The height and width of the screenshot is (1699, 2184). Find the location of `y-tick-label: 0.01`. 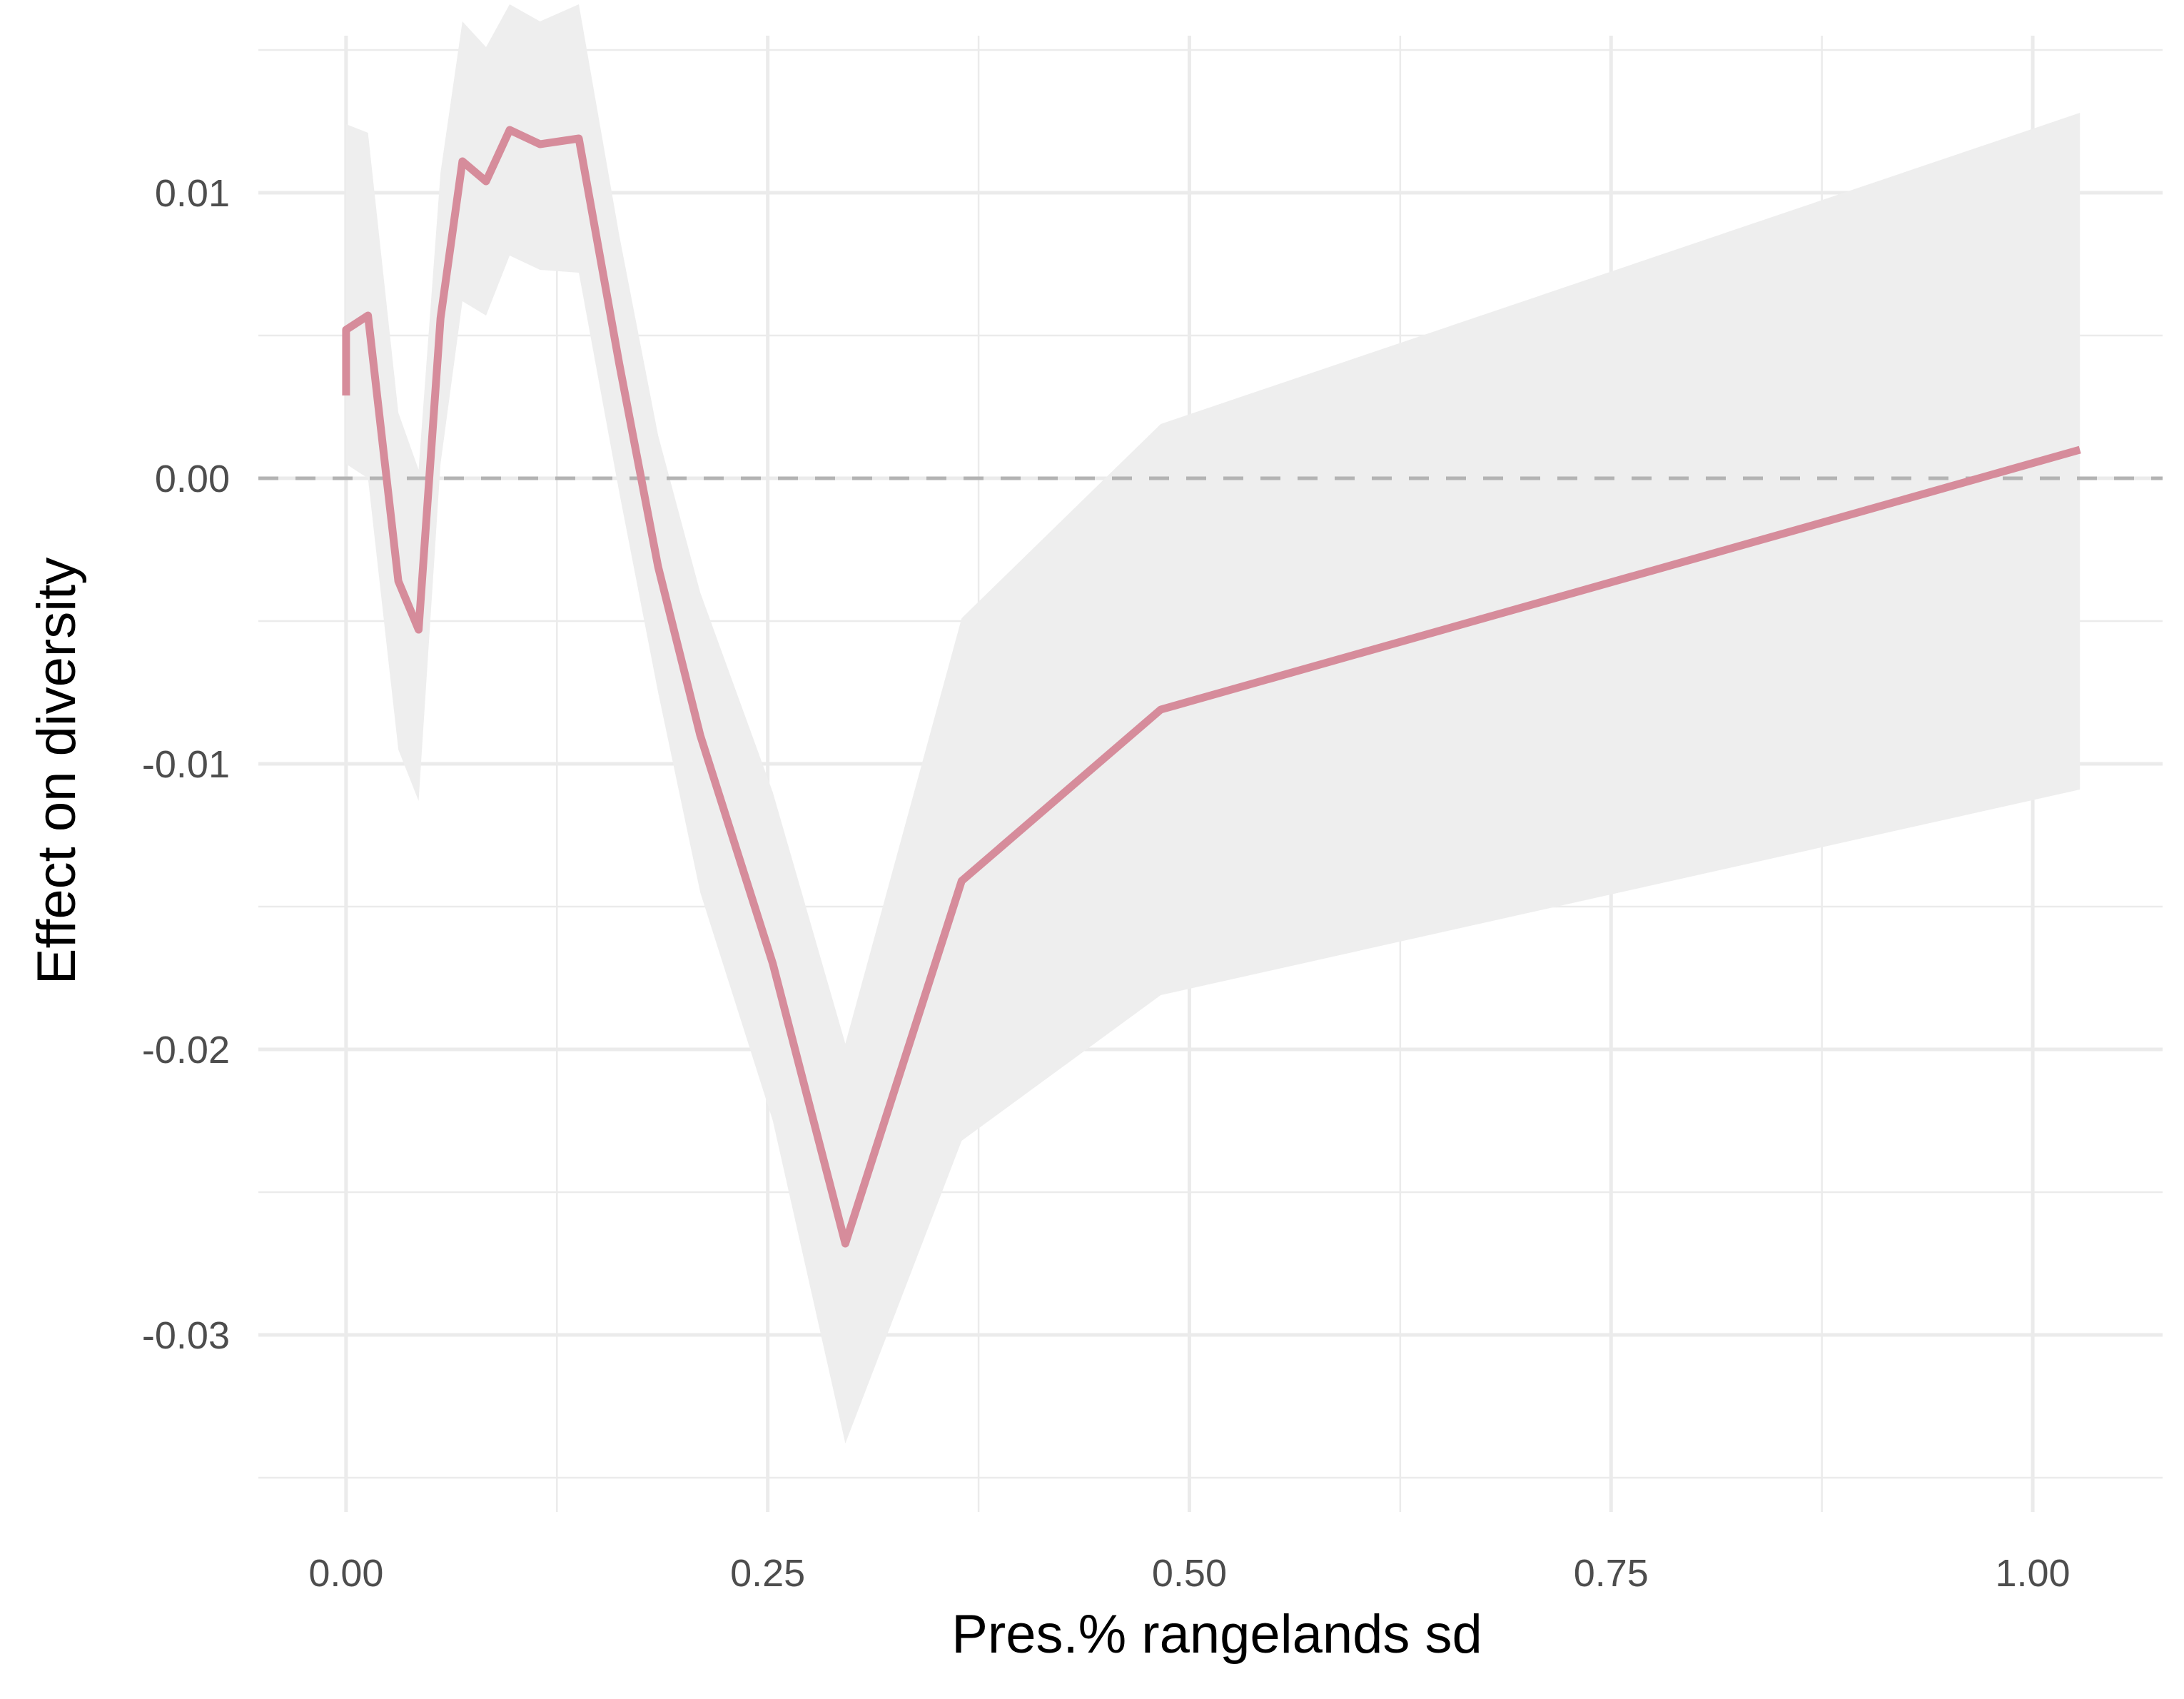

y-tick-label: 0.01 is located at coordinates (192, 193).